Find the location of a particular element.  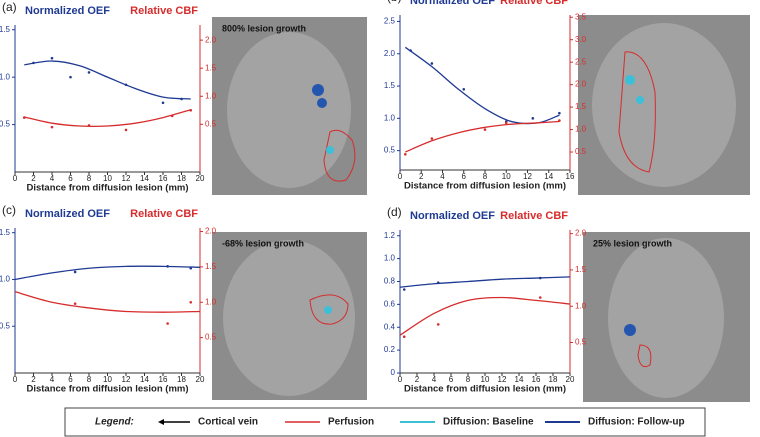

y-tick-label: 0.2 is located at coordinates (390, 349).